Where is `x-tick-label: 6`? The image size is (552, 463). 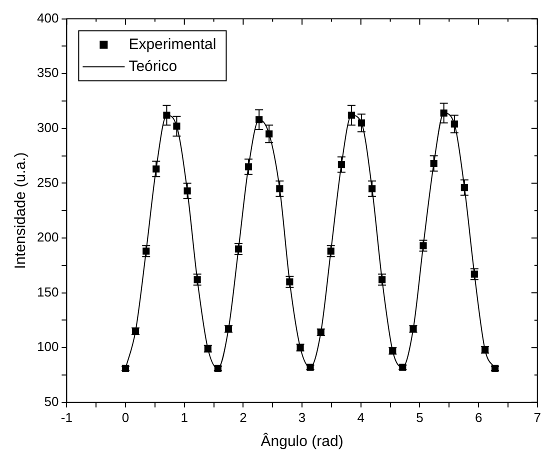 x-tick-label: 6 is located at coordinates (478, 417).